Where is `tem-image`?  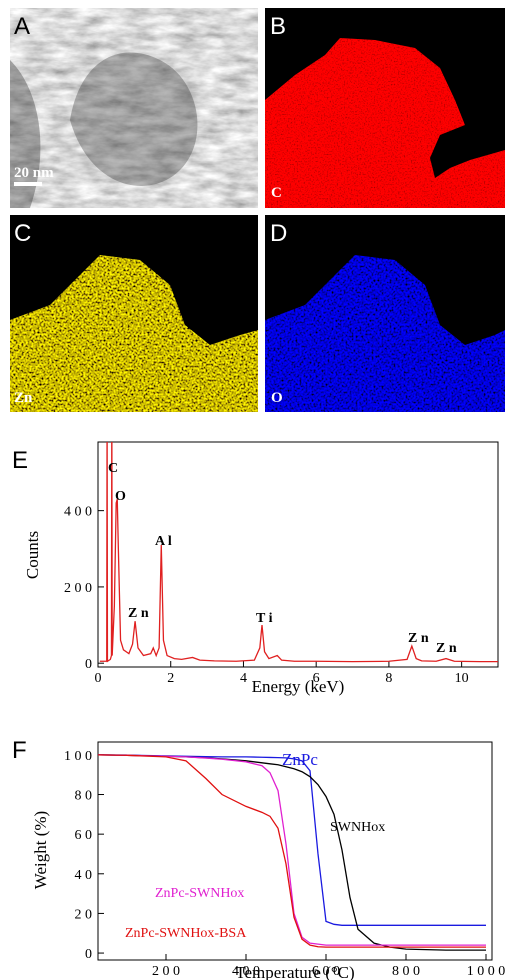 tem-image is located at coordinates (134, 108).